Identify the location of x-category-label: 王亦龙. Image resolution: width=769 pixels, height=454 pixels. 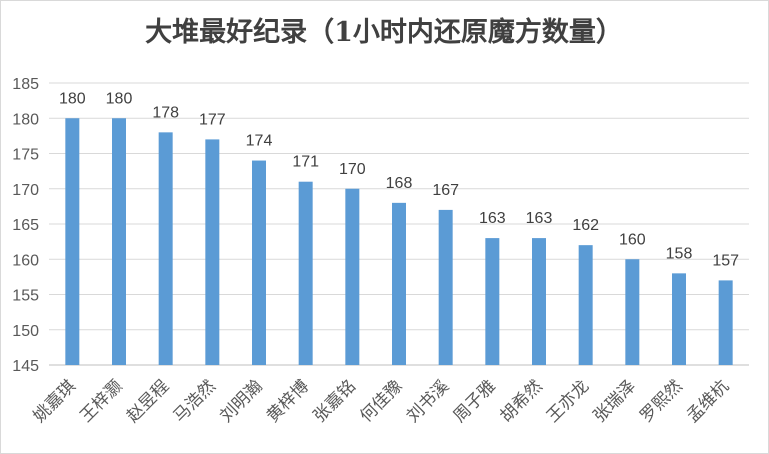
(568, 401).